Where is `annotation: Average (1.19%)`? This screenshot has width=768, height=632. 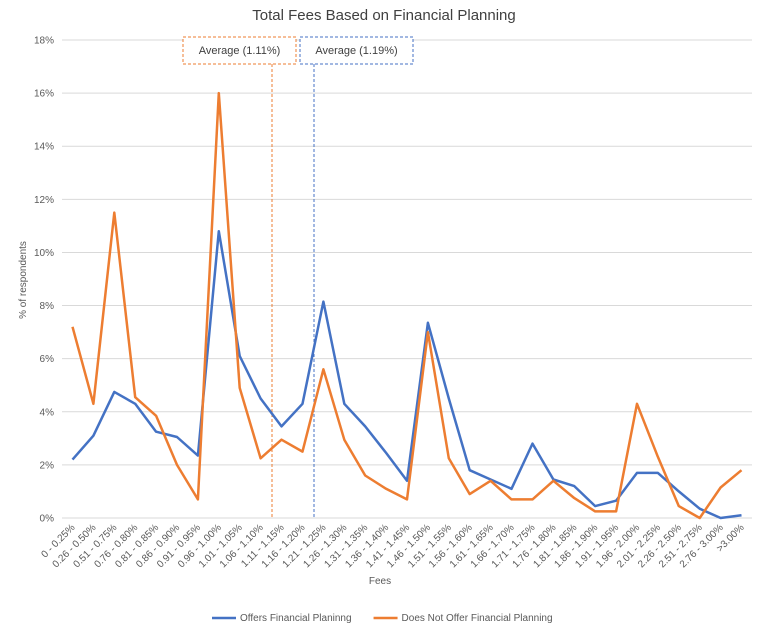
annotation: Average (1.19%) is located at coordinates (356, 51).